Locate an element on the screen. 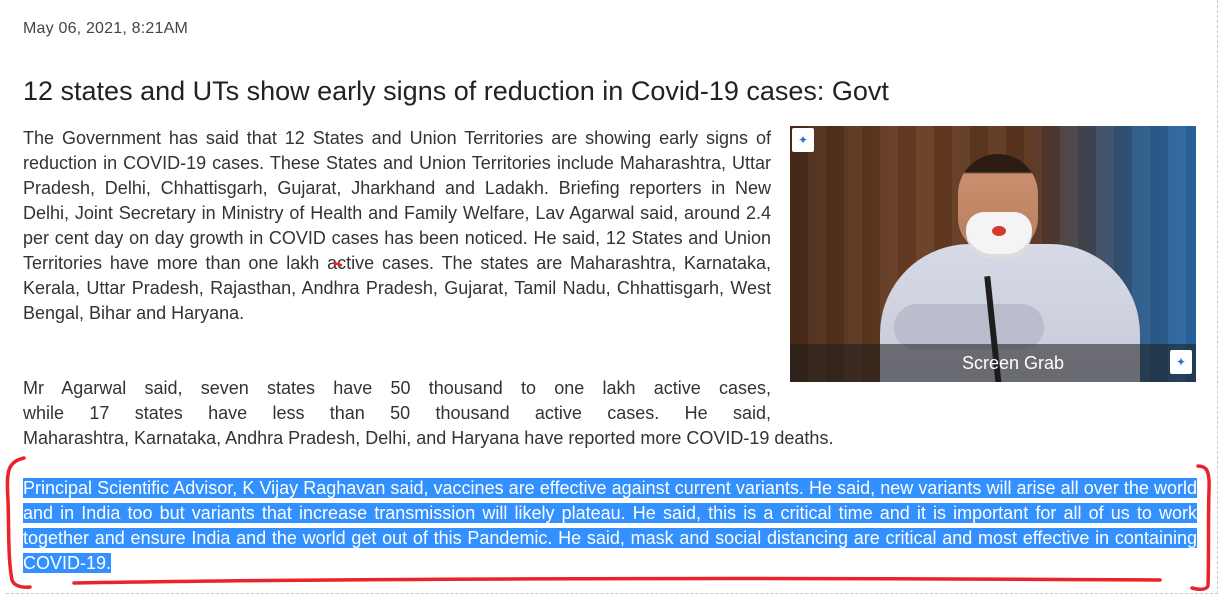  photo-arm is located at coordinates (969, 327).